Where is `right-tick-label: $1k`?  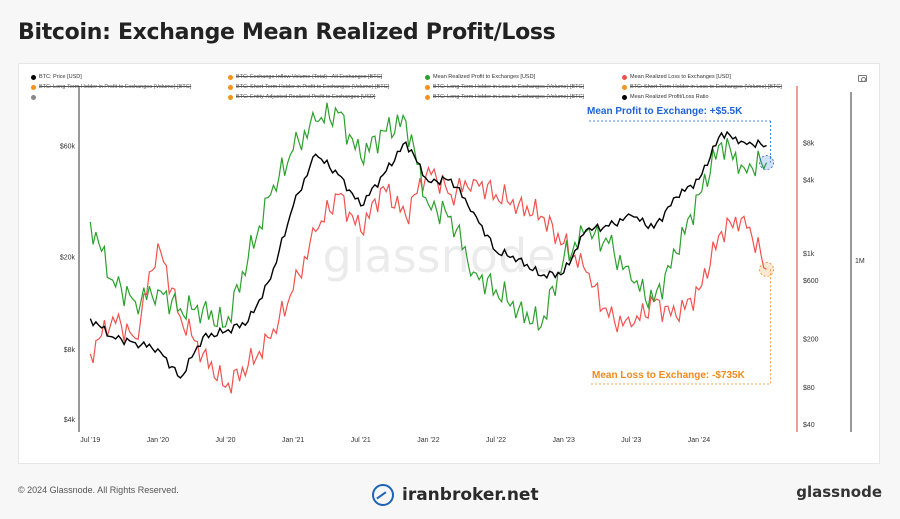
right-tick-label: $1k is located at coordinates (809, 254).